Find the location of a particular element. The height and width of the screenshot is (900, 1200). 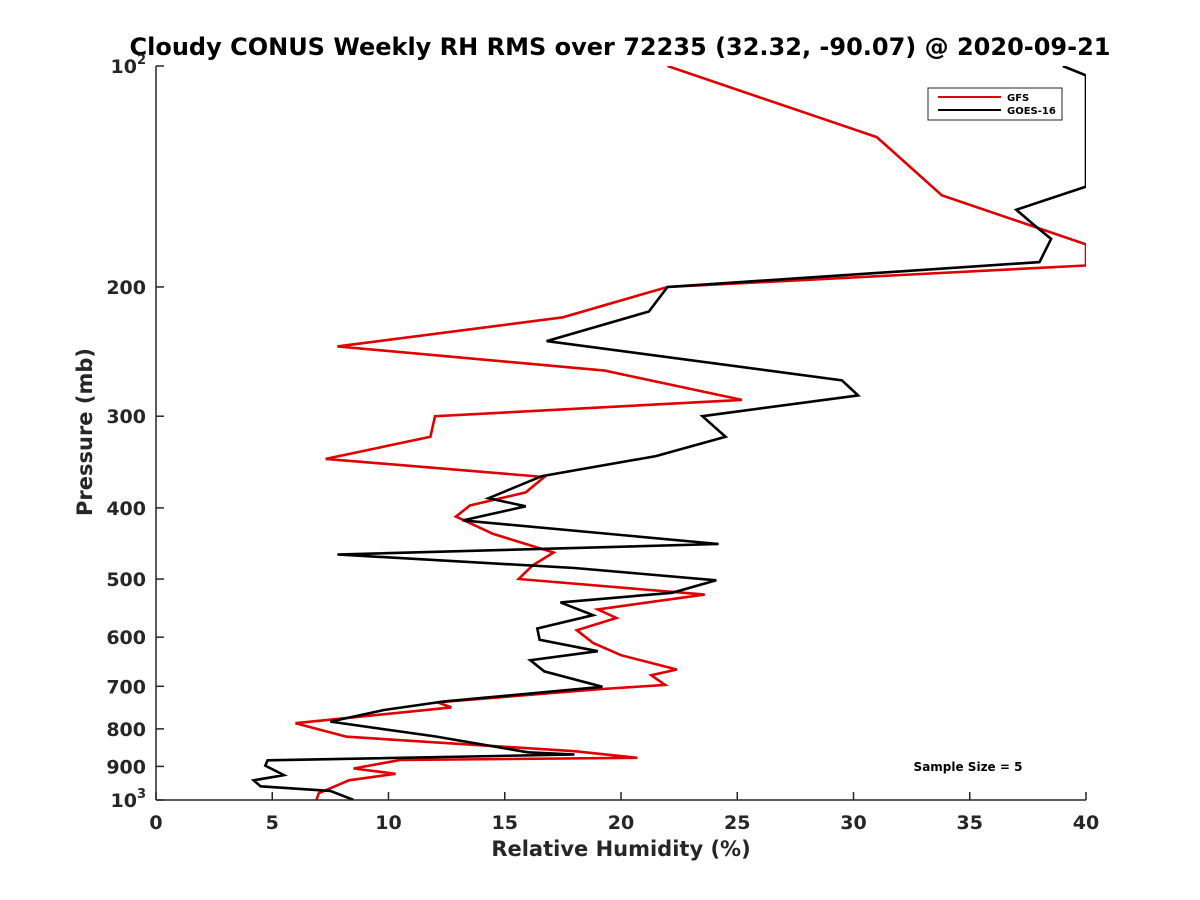

sample-size-annotation: Sample Size = 5 is located at coordinates (968, 767).